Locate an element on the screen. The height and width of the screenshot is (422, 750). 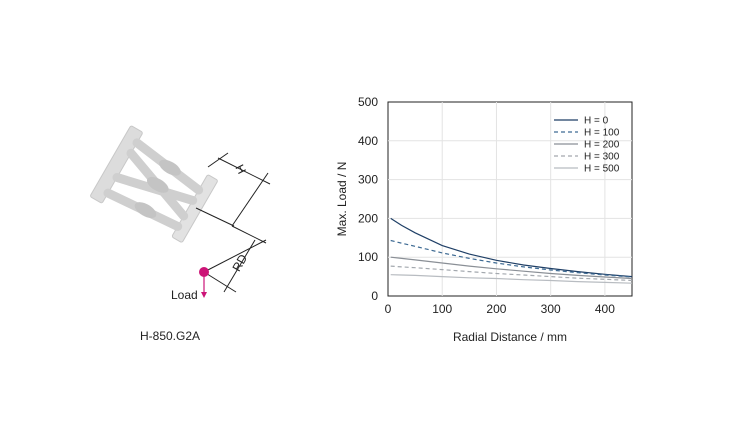
y-axis-title: Max. Load / N is located at coordinates (342, 199).